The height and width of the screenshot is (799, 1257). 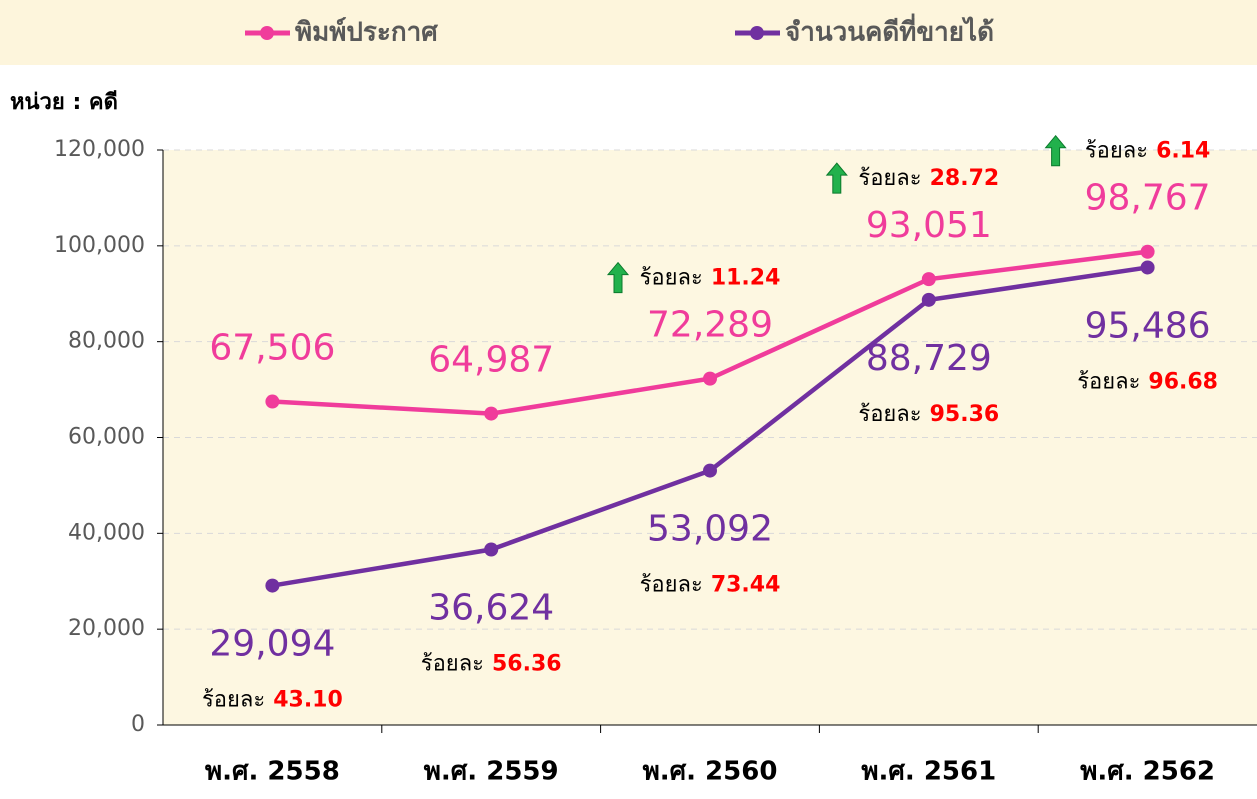 I want to click on y-tick-label: 80,000, so click(x=106, y=341).